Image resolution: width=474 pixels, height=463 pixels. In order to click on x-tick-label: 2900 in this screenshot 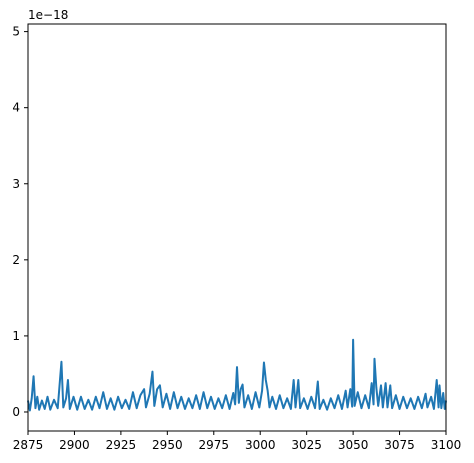, I will do `click(74, 445)`.